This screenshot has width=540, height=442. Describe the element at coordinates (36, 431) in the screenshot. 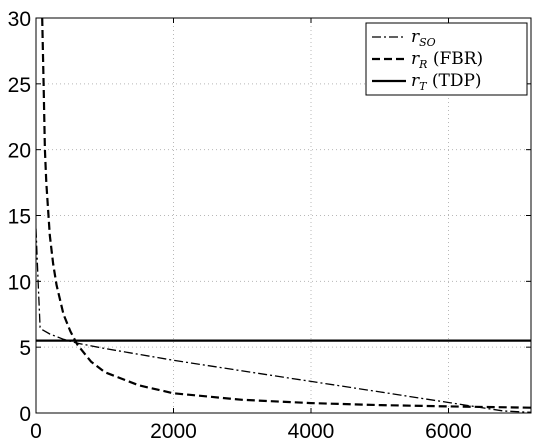

I see `x-tick-label: 0` at that location.